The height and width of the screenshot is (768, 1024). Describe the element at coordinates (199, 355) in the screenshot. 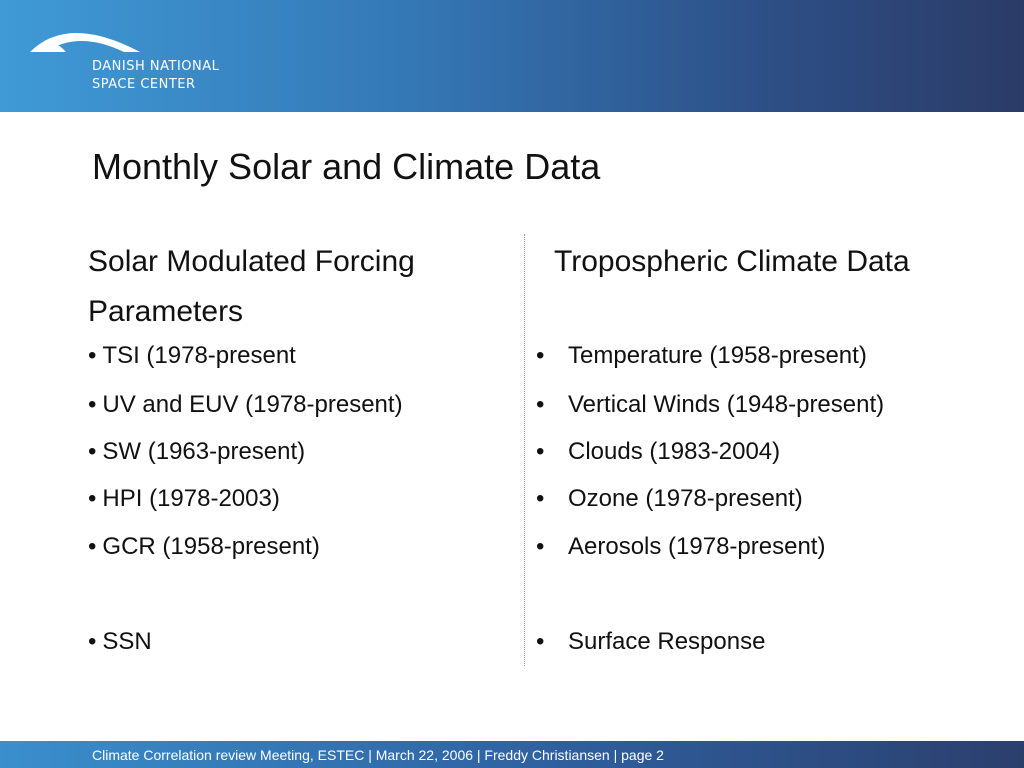

I see `list-item-label: TSI (1978-present` at that location.